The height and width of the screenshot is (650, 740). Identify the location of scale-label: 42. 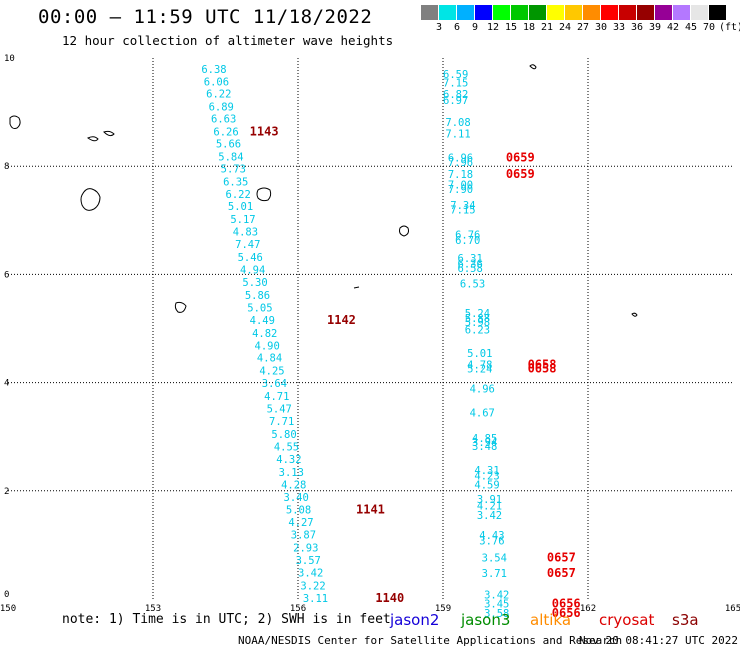
(673, 27).